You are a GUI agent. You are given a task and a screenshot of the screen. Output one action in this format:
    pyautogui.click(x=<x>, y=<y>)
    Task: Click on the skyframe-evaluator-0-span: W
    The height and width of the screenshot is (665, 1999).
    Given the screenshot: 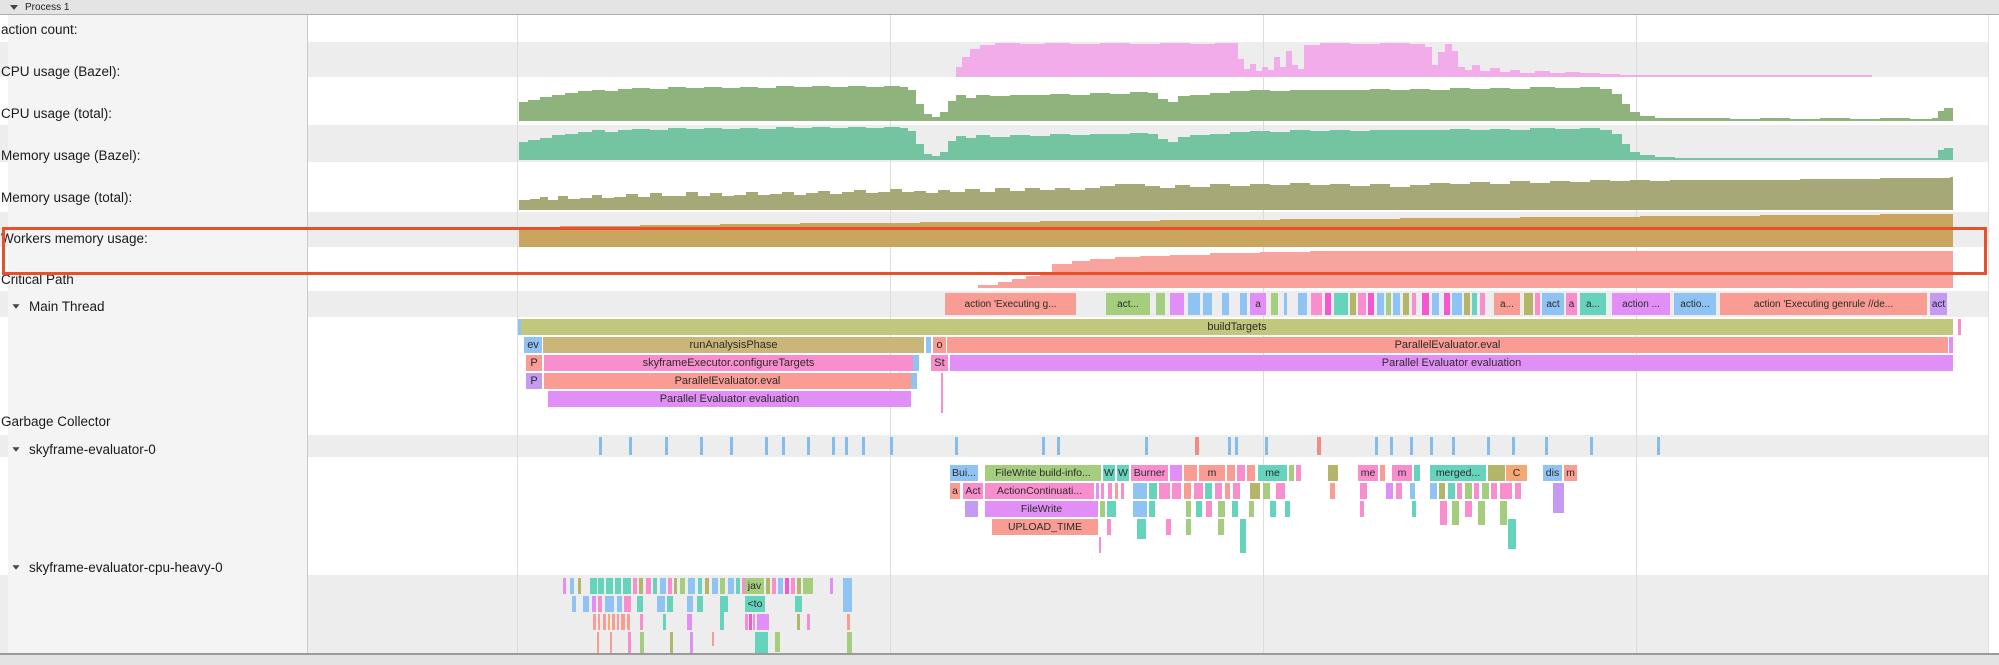 What is the action you would take?
    pyautogui.click(x=1109, y=473)
    